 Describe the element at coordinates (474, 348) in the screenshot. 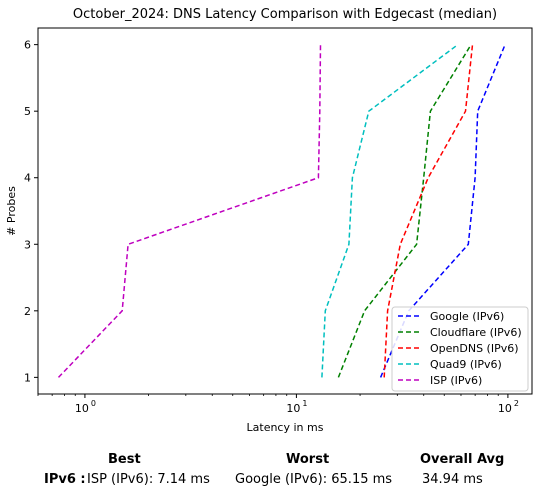

I see `legend-label: OpenDNS (IPv6)` at that location.